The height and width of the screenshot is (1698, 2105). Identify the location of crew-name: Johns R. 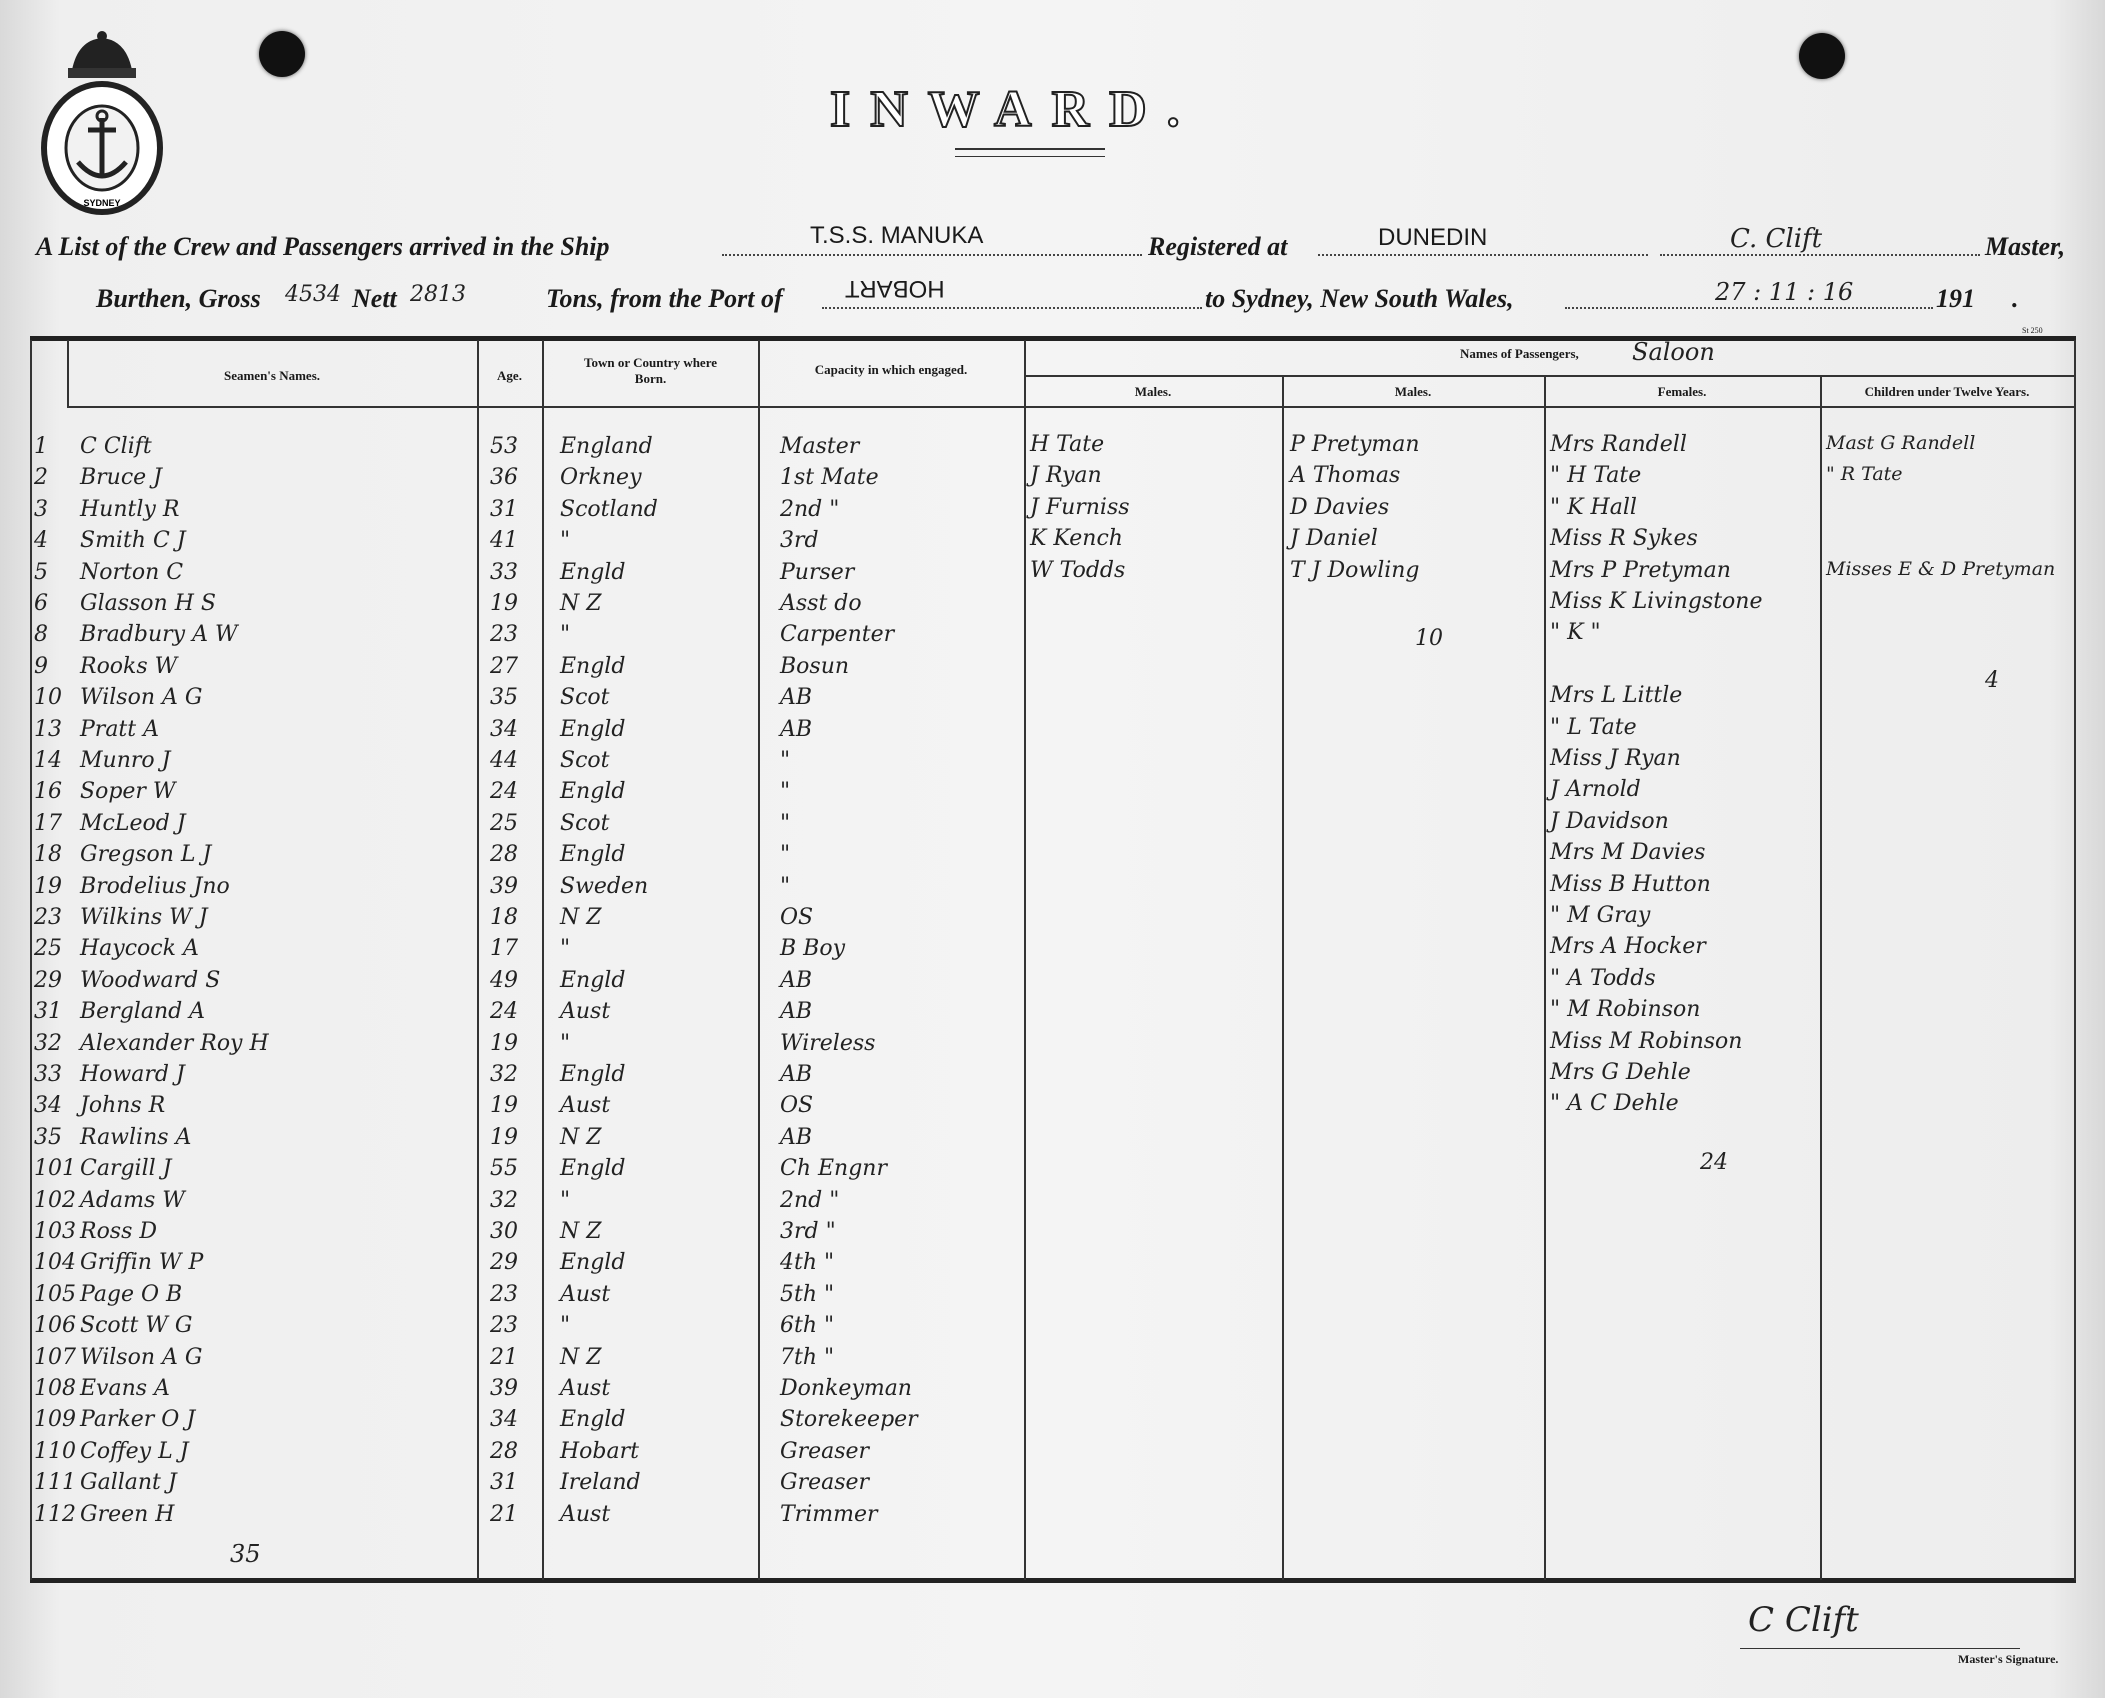
(123, 1106).